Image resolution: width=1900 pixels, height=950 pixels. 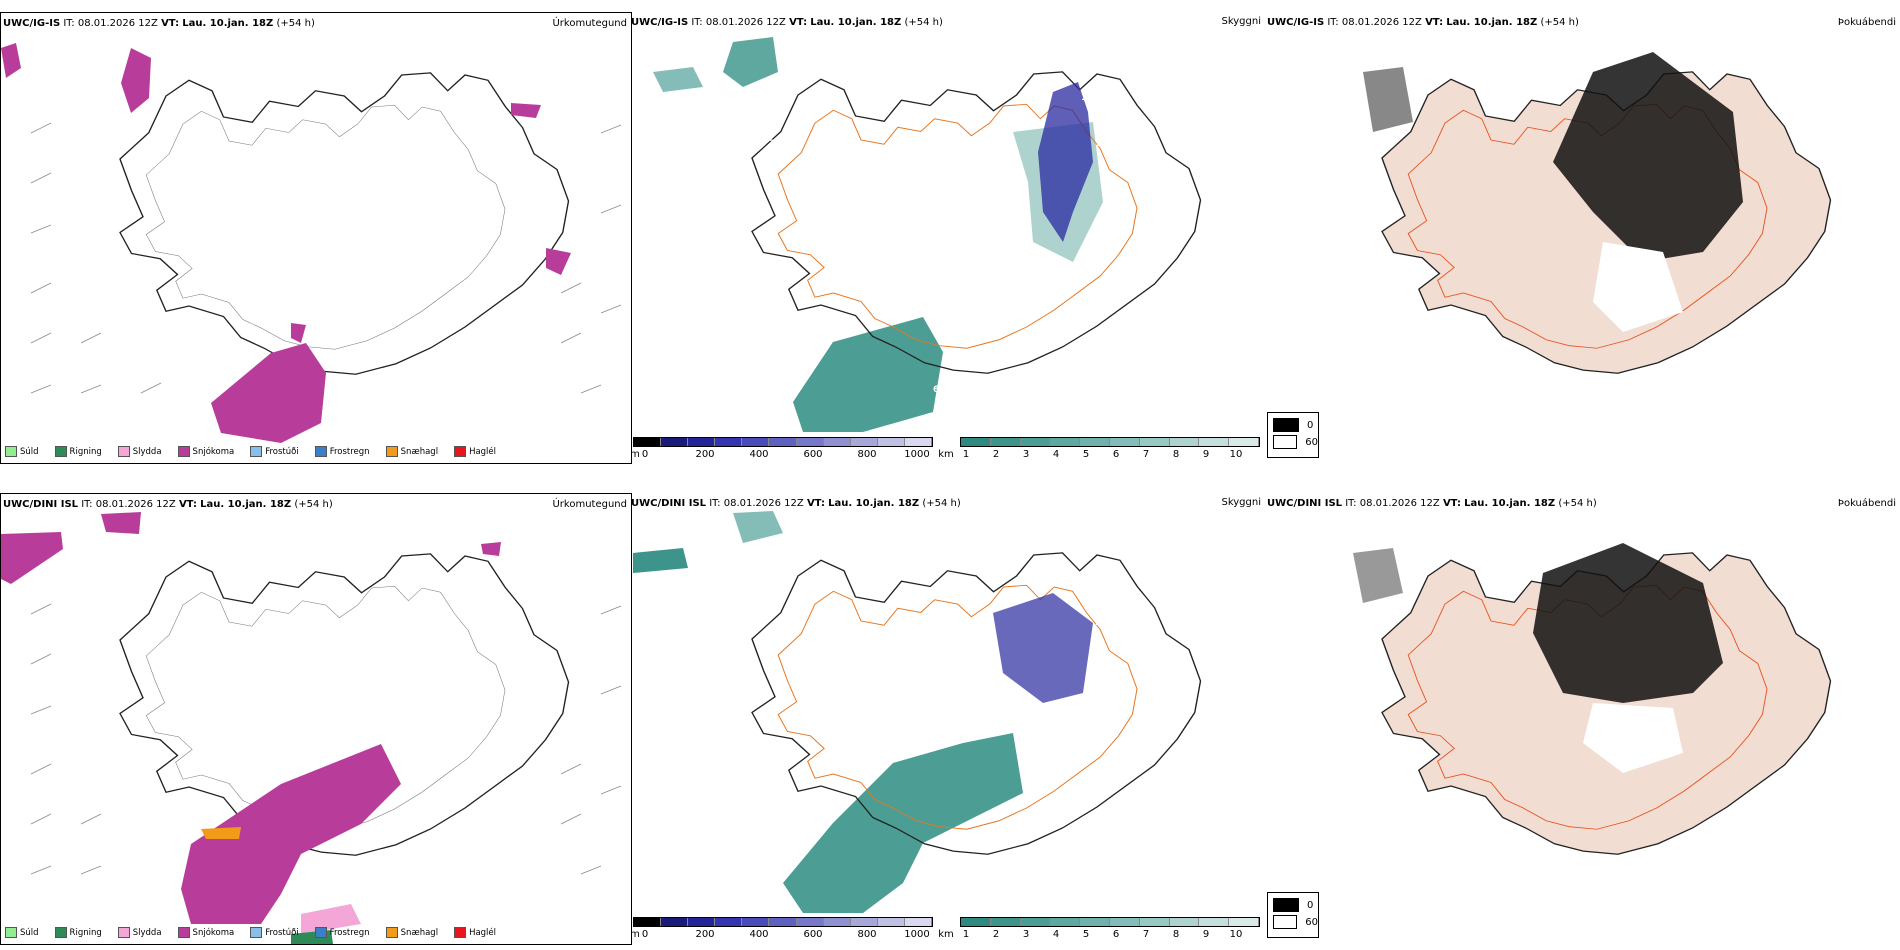 I want to click on colorbar-tick: 600, so click(x=813, y=934).